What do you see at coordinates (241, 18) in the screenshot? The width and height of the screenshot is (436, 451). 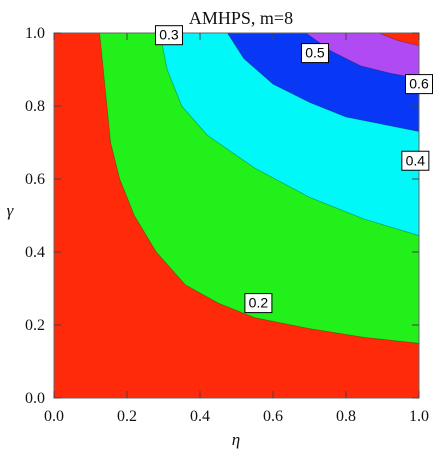 I see `chart-title: AMHPS, m=8` at bounding box center [241, 18].